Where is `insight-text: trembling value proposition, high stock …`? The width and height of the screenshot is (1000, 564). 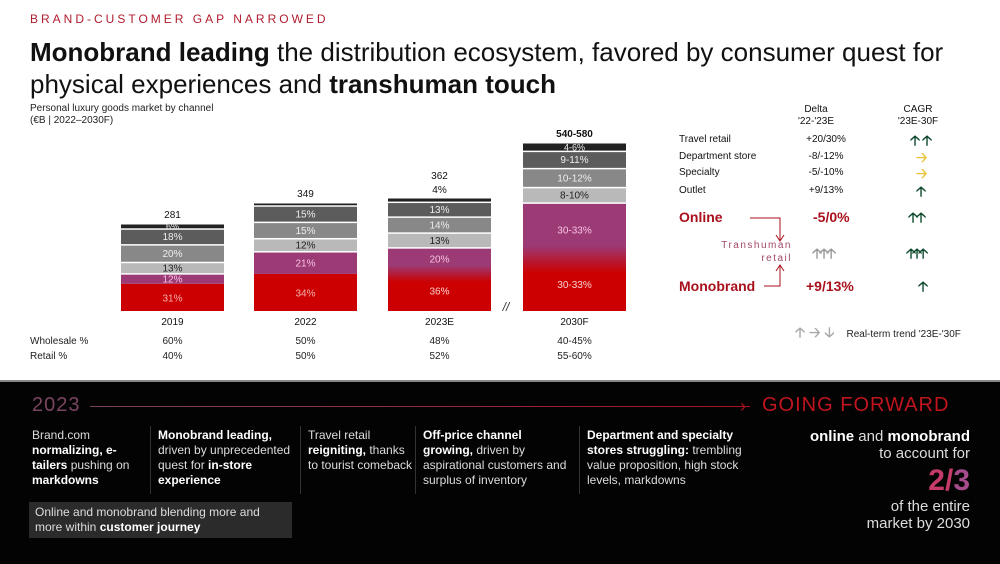
insight-text: trembling value proposition, high stock … is located at coordinates (664, 465).